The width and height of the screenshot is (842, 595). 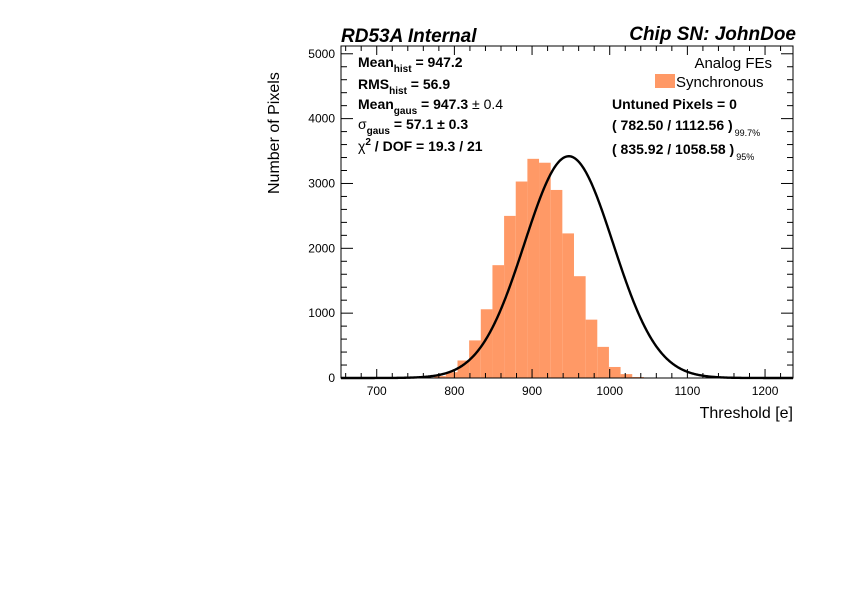 What do you see at coordinates (720, 82) in the screenshot?
I see `legend-entry-synchronous: Synchronous` at bounding box center [720, 82].